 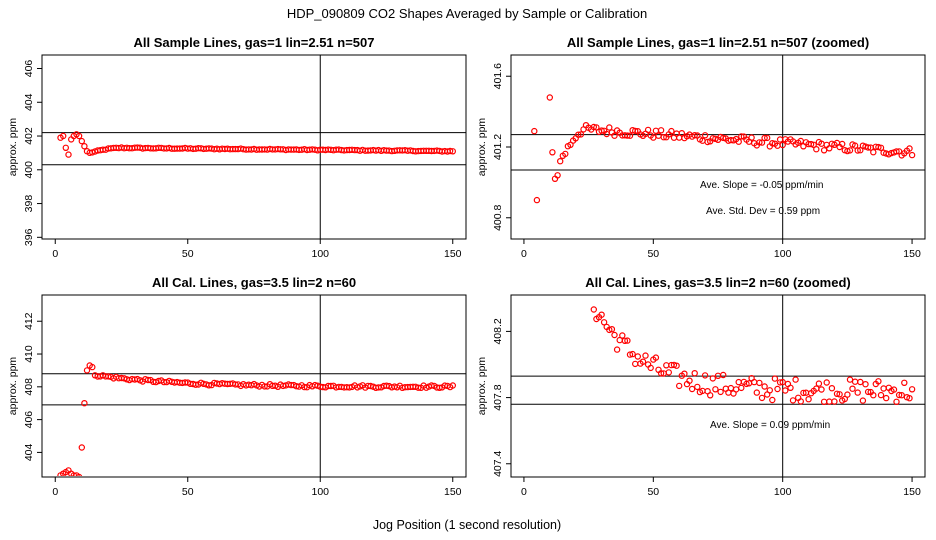 I want to click on y-axis-label: approx. ppm, so click(x=482, y=386).